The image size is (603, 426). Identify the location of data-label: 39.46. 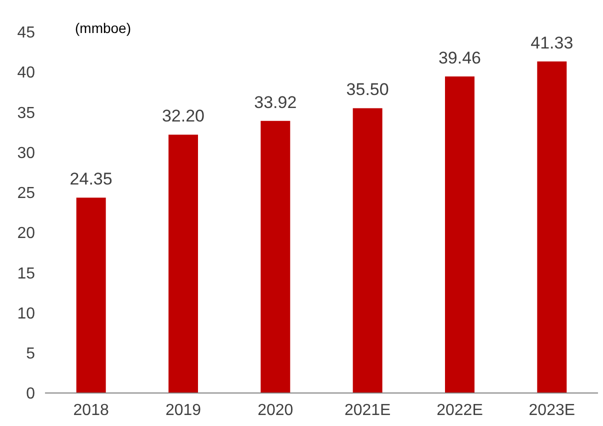
(460, 58).